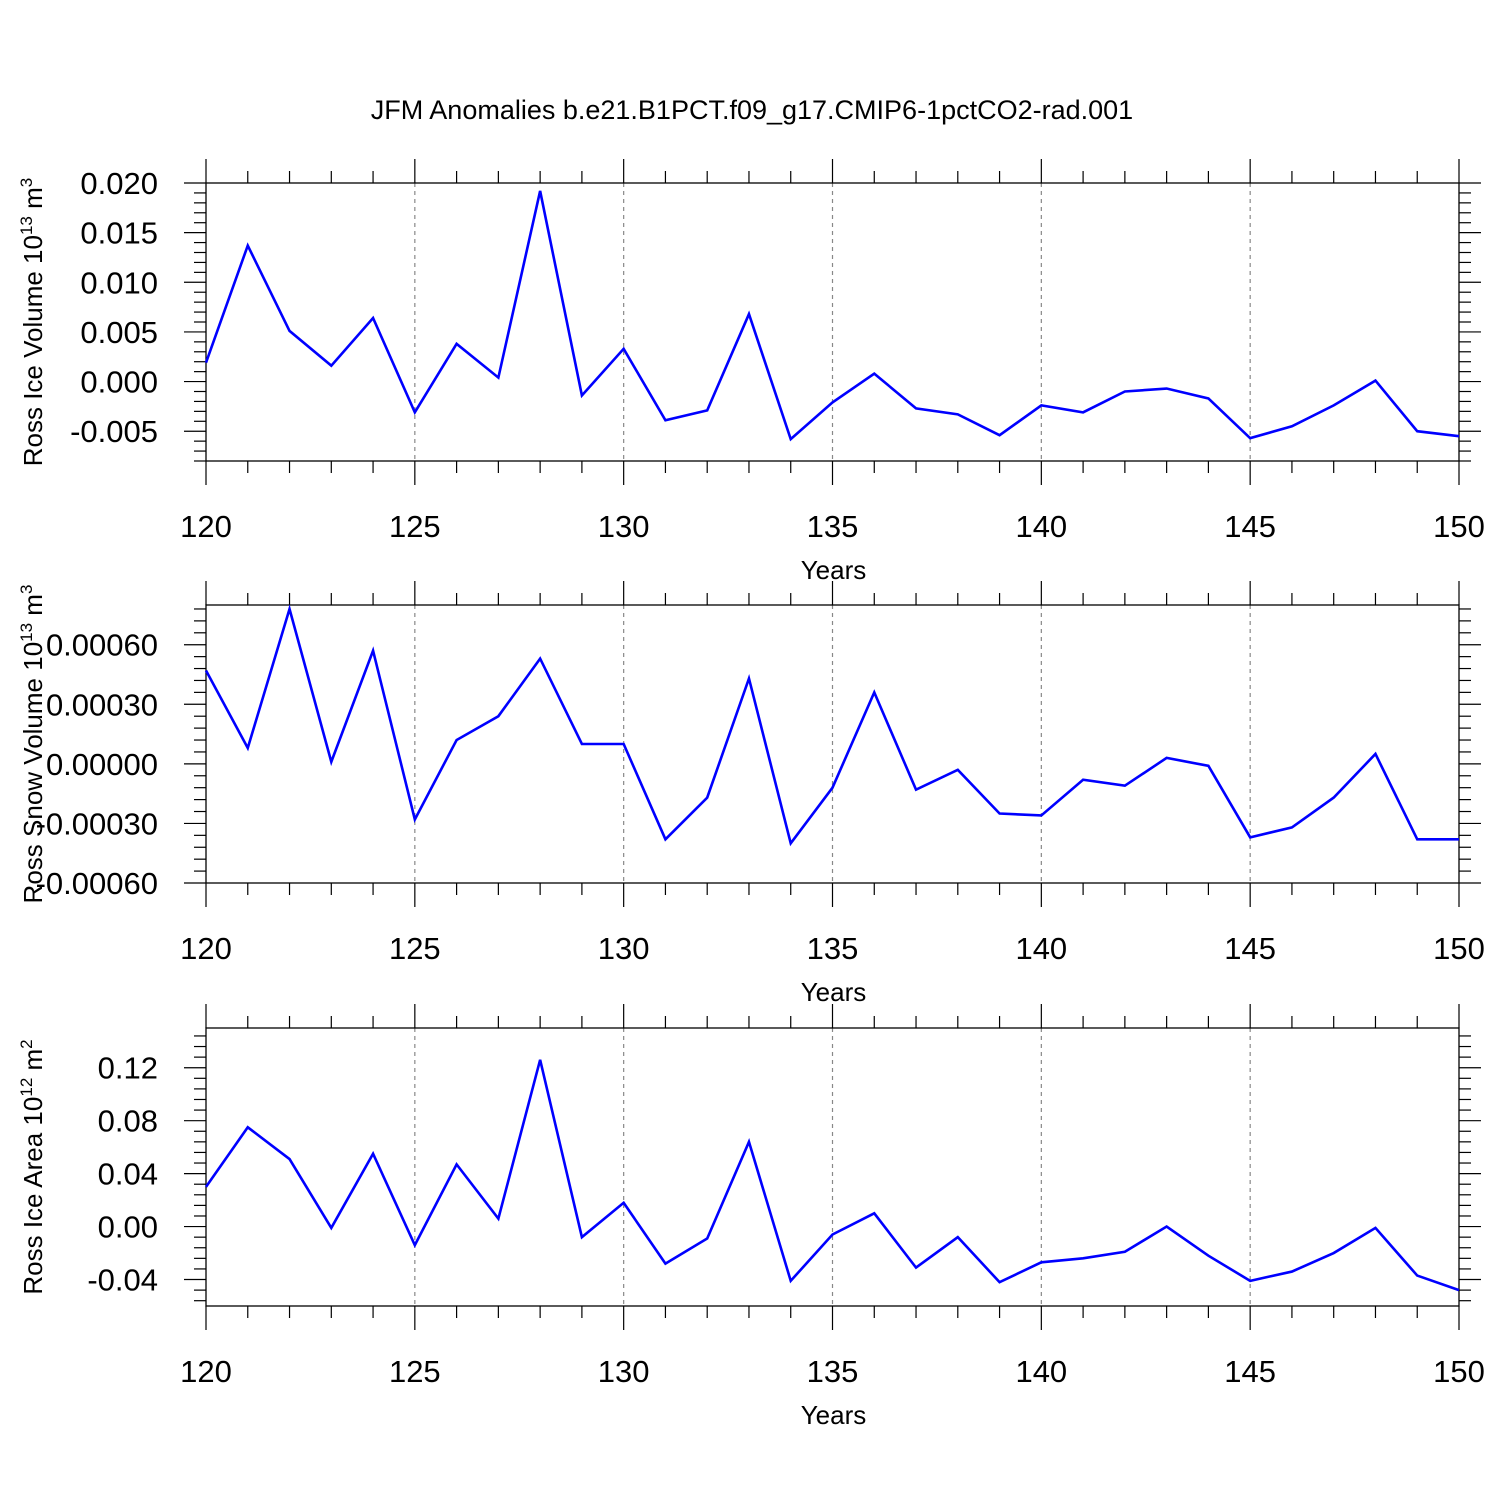 The width and height of the screenshot is (1500, 1500). What do you see at coordinates (33, 773) in the screenshot?
I see `y-axis-title-text: Ross Snow Volume 10` at bounding box center [33, 773].